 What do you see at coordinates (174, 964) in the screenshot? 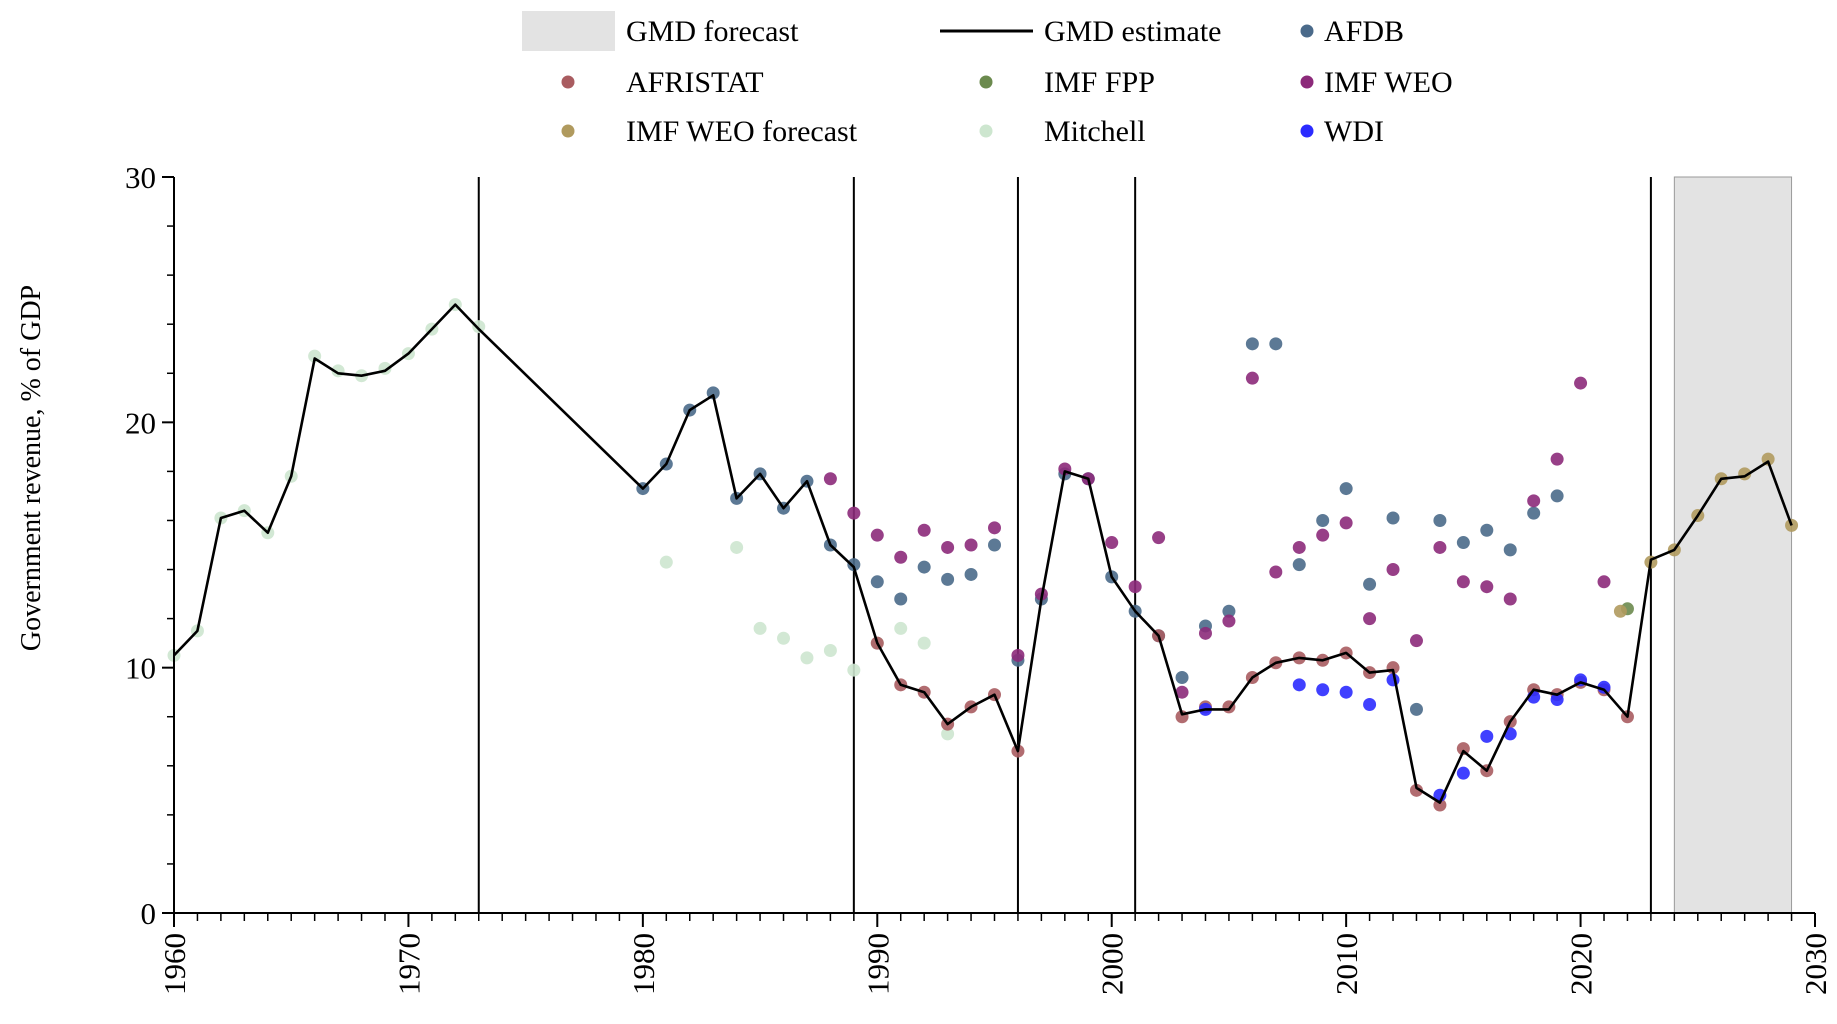
I see `x-tick-label: 1960` at bounding box center [174, 964].